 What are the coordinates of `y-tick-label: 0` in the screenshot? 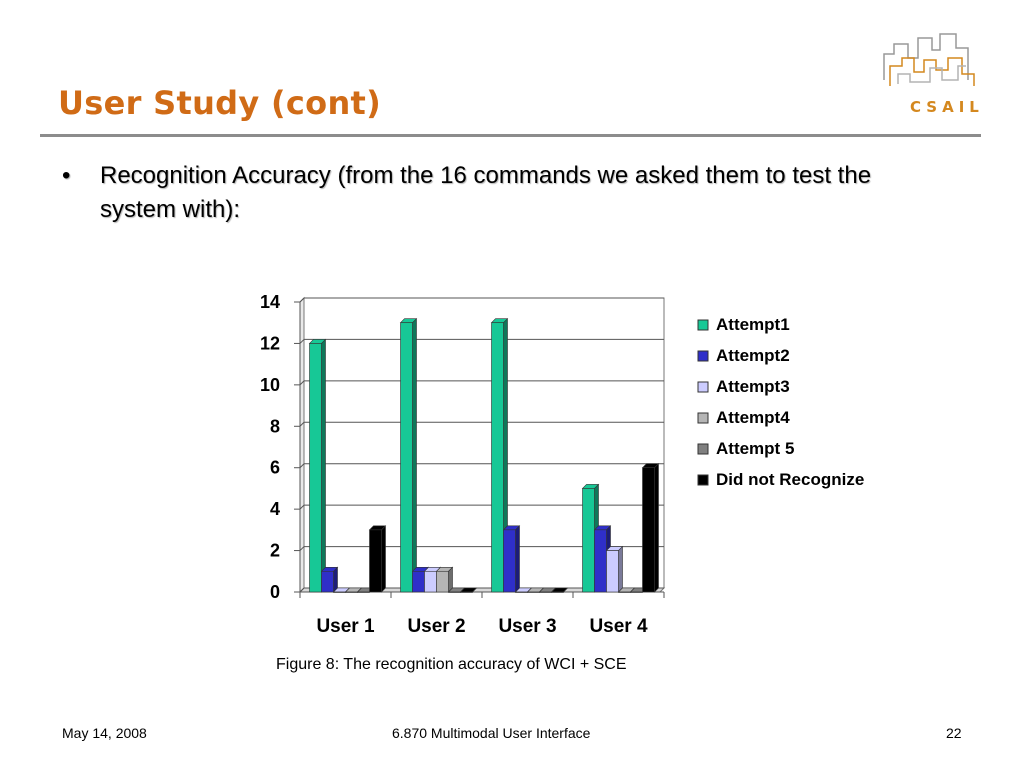 It's located at (275, 592).